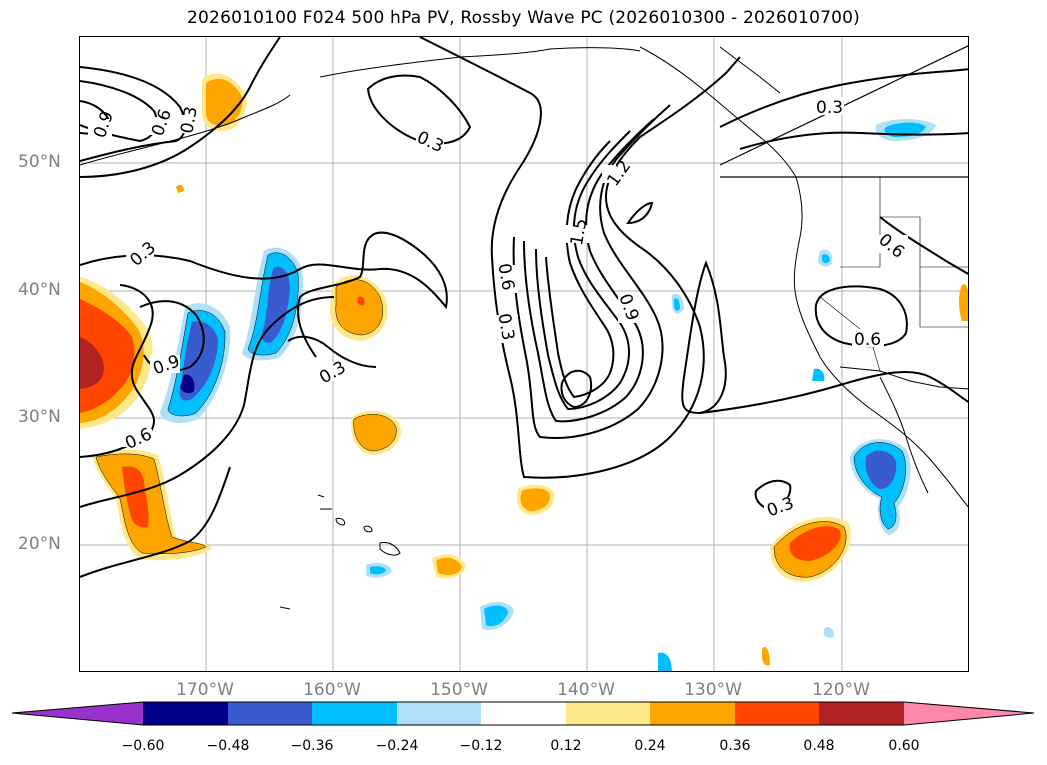  I want to click on contour-1-5-trough, so click(580, 269).